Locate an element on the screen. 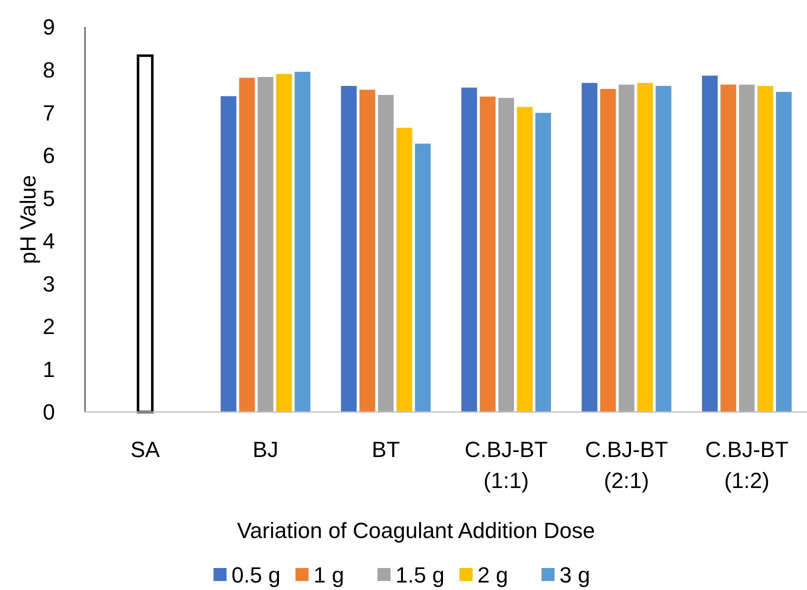 The width and height of the screenshot is (807, 590). x-tick-label: BT is located at coordinates (386, 449).